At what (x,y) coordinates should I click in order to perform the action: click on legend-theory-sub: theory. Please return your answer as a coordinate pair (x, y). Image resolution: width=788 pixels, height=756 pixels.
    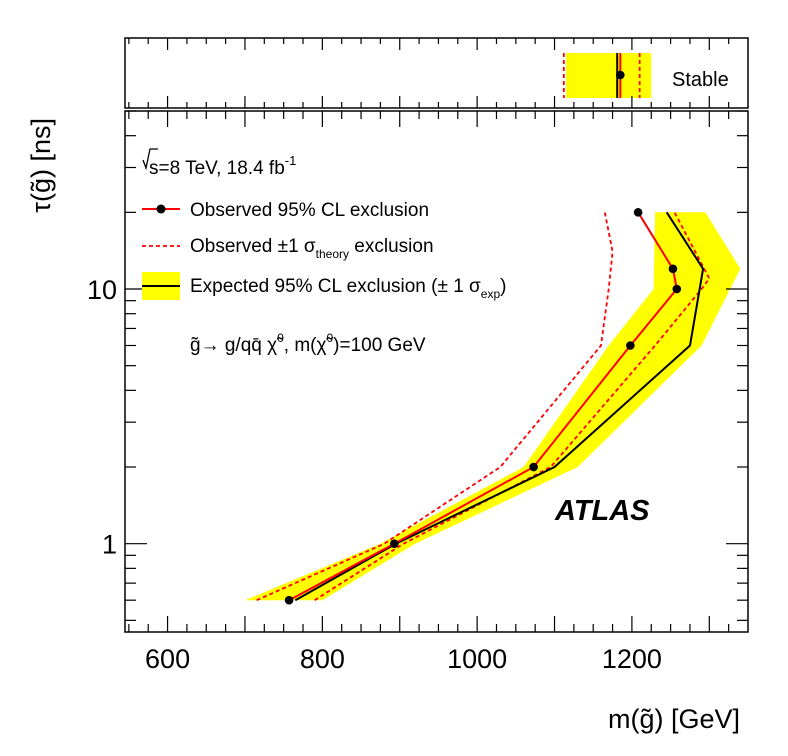
    Looking at the image, I should click on (332, 254).